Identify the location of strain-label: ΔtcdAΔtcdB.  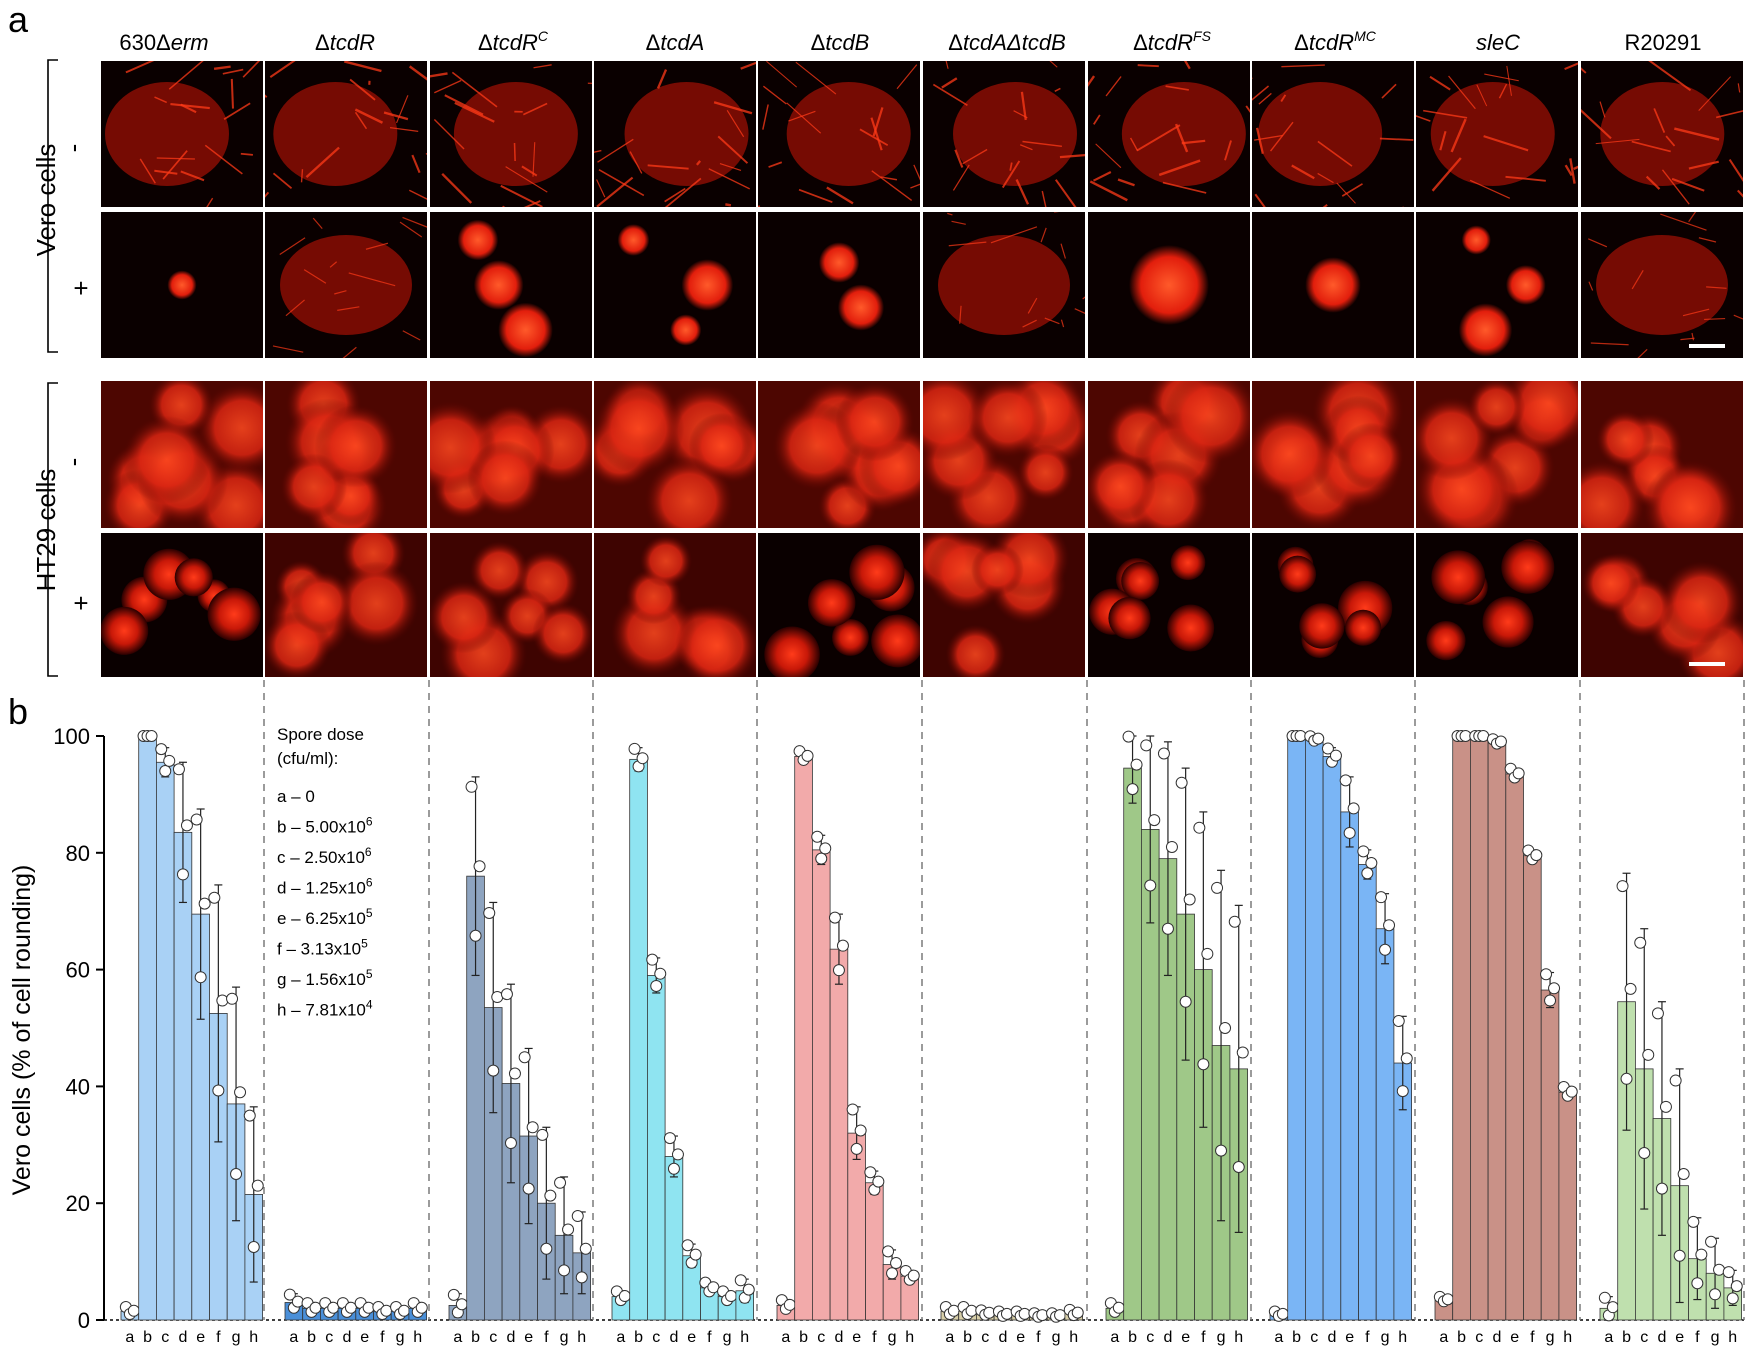
(1007, 42).